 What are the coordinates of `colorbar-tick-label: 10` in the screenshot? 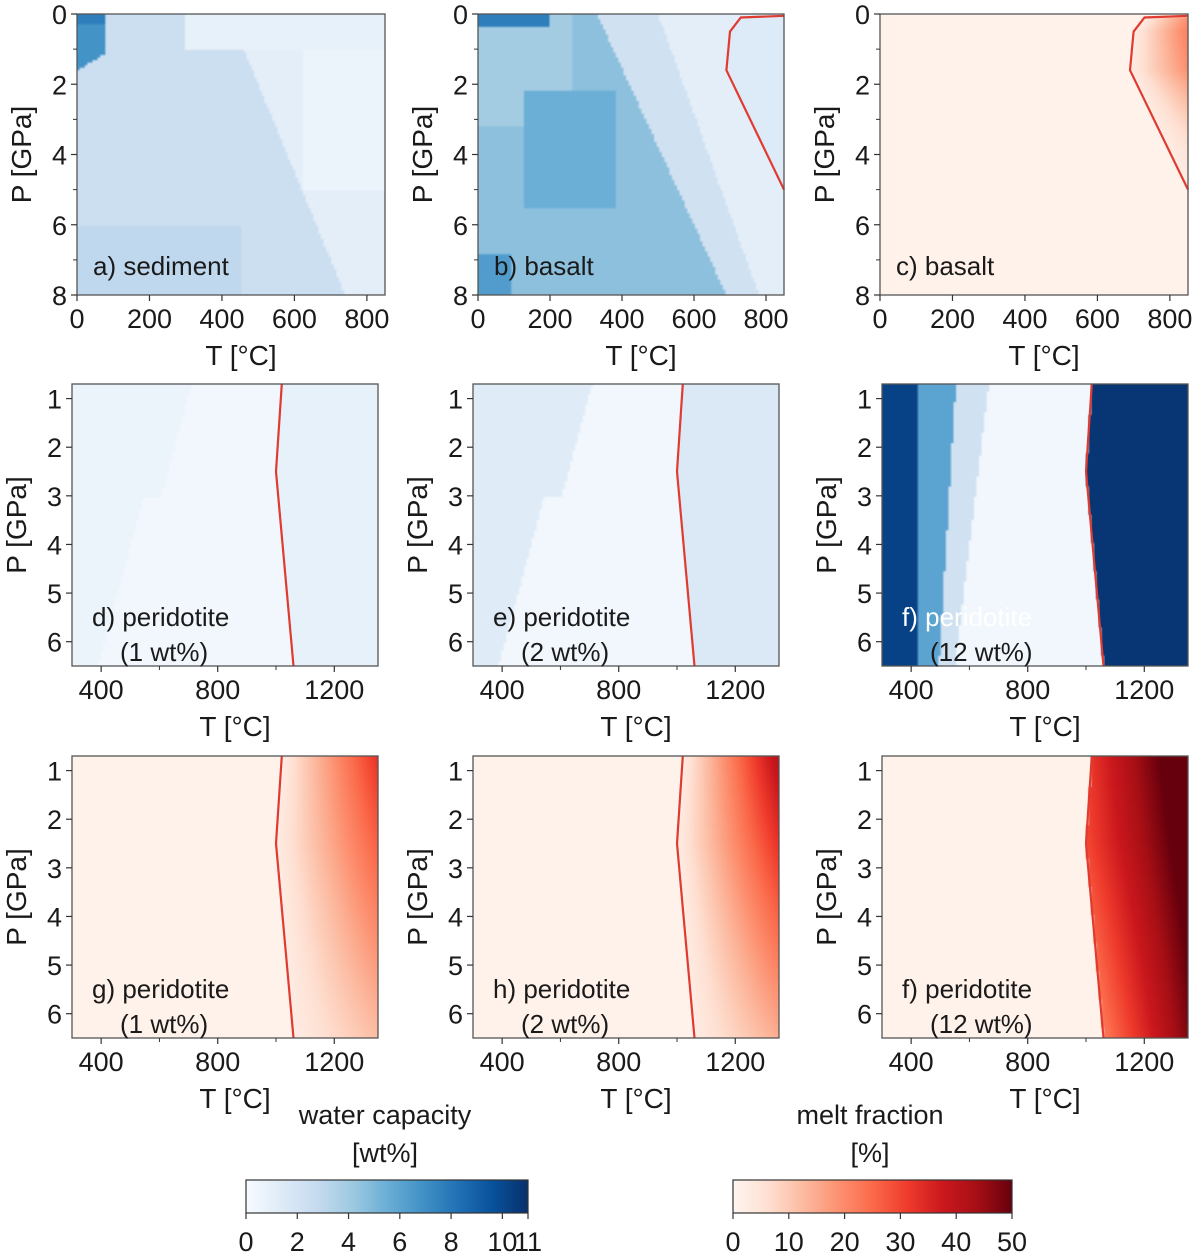 It's located at (502, 1242).